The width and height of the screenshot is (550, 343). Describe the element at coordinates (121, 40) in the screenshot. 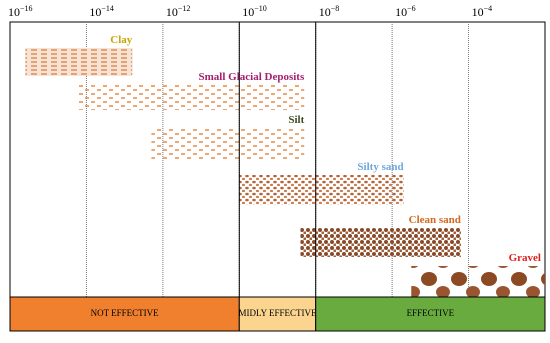

I see `soil-label: Clay` at that location.